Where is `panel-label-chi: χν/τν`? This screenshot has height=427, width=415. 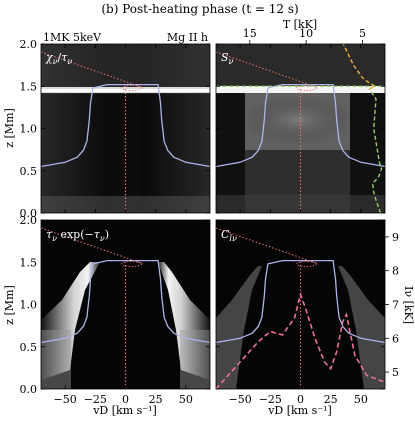 panel-label-chi: χν/τν is located at coordinates (58, 58).